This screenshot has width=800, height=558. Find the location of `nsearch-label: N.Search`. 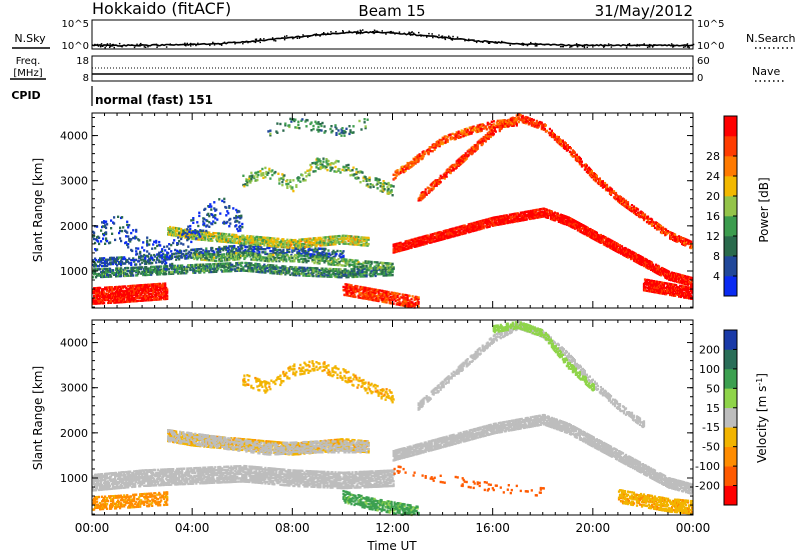

nsearch-label: N.Search is located at coordinates (771, 38).